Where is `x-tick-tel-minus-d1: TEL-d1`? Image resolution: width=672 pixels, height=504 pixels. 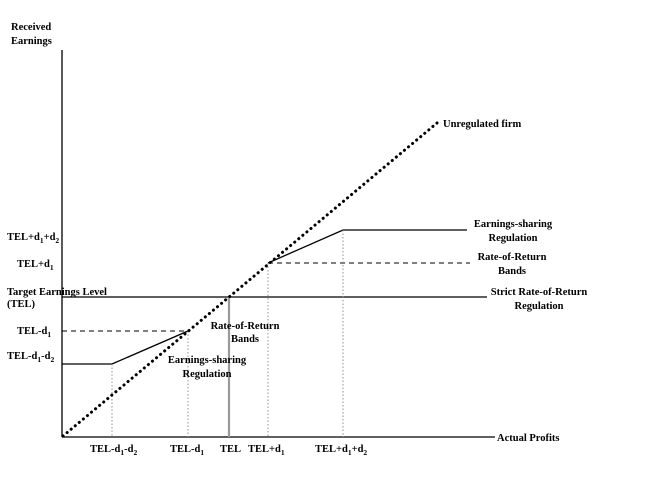
x-tick-tel-minus-d1: TEL-d1 is located at coordinates (187, 450).